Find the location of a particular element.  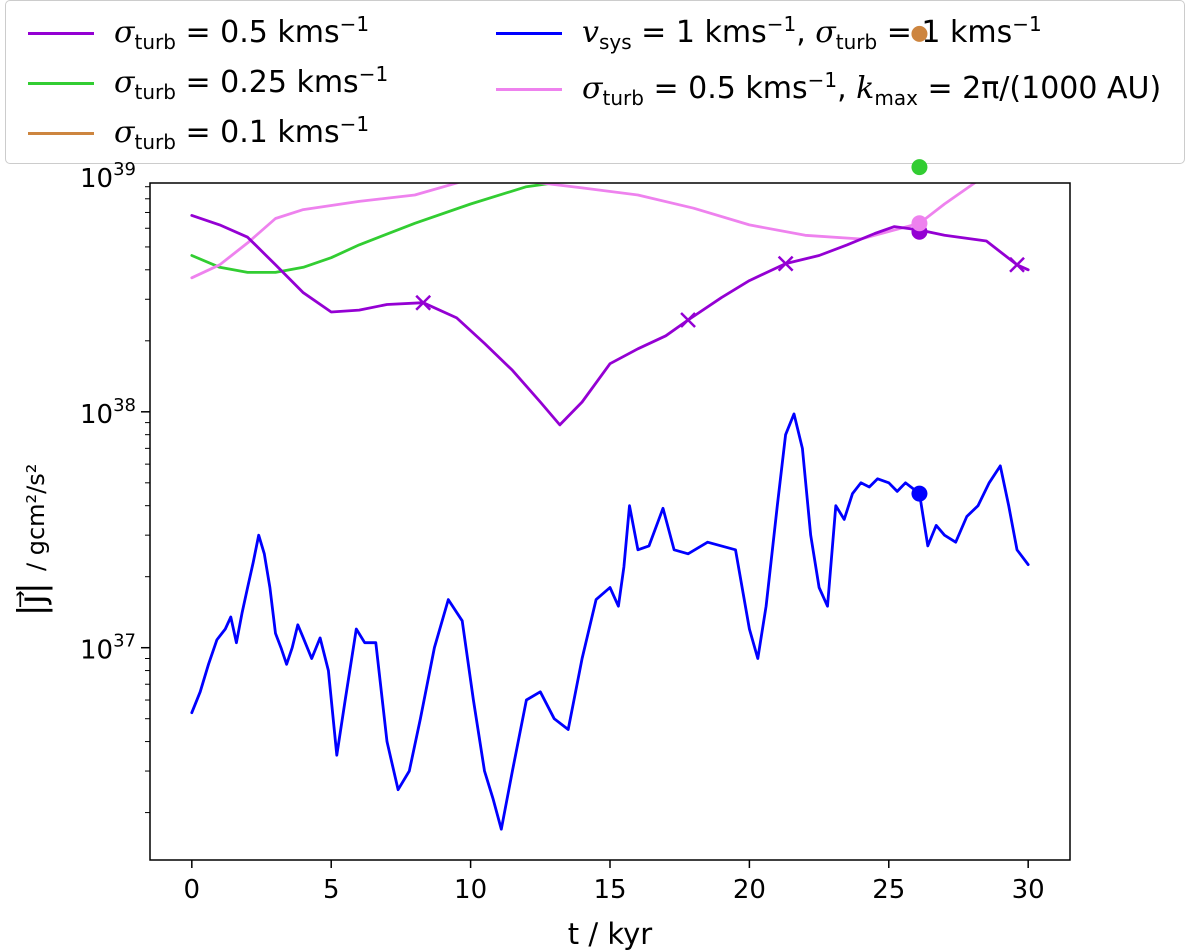

legend-item-sigma-0.5: σturb = 0.5 kms−1 is located at coordinates (198, 33).